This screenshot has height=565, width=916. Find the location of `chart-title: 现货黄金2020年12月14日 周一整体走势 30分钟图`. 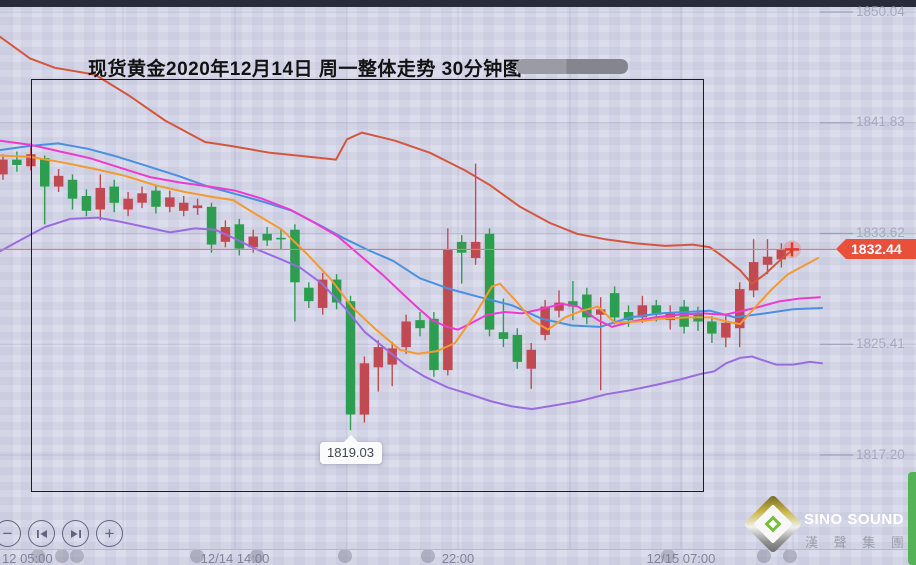

chart-title: 现货黄金2020年12月14日 周一整体走势 30分钟图 is located at coordinates (305, 69).